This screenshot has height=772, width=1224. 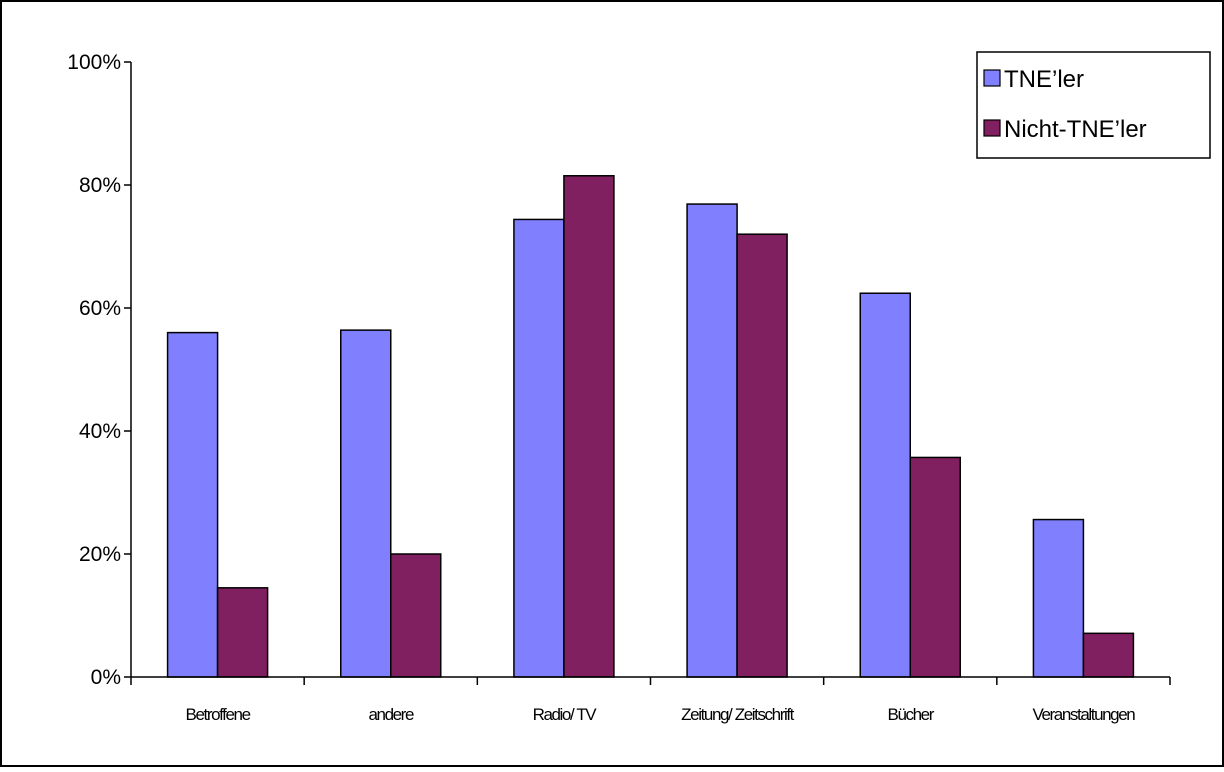 I want to click on y-tick-label: 20%, so click(x=100, y=554).